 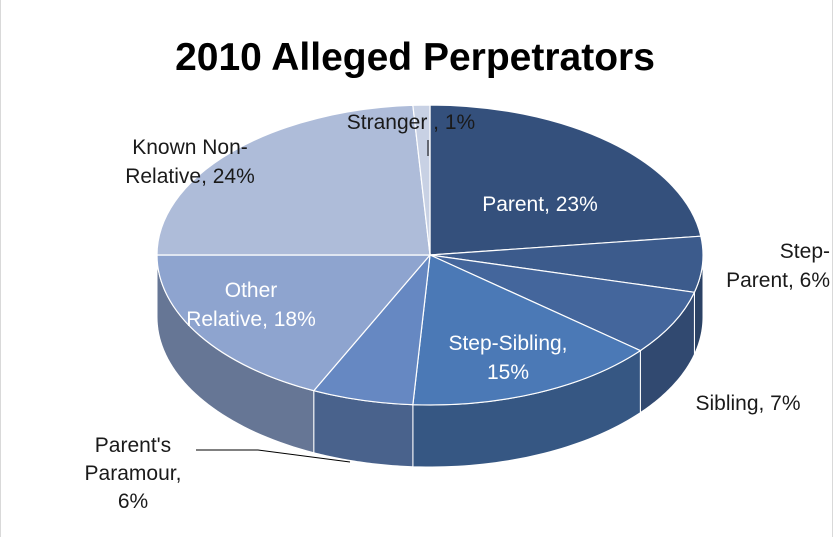 What do you see at coordinates (778, 266) in the screenshot?
I see `slice-label-1: Step-Parent, 6%` at bounding box center [778, 266].